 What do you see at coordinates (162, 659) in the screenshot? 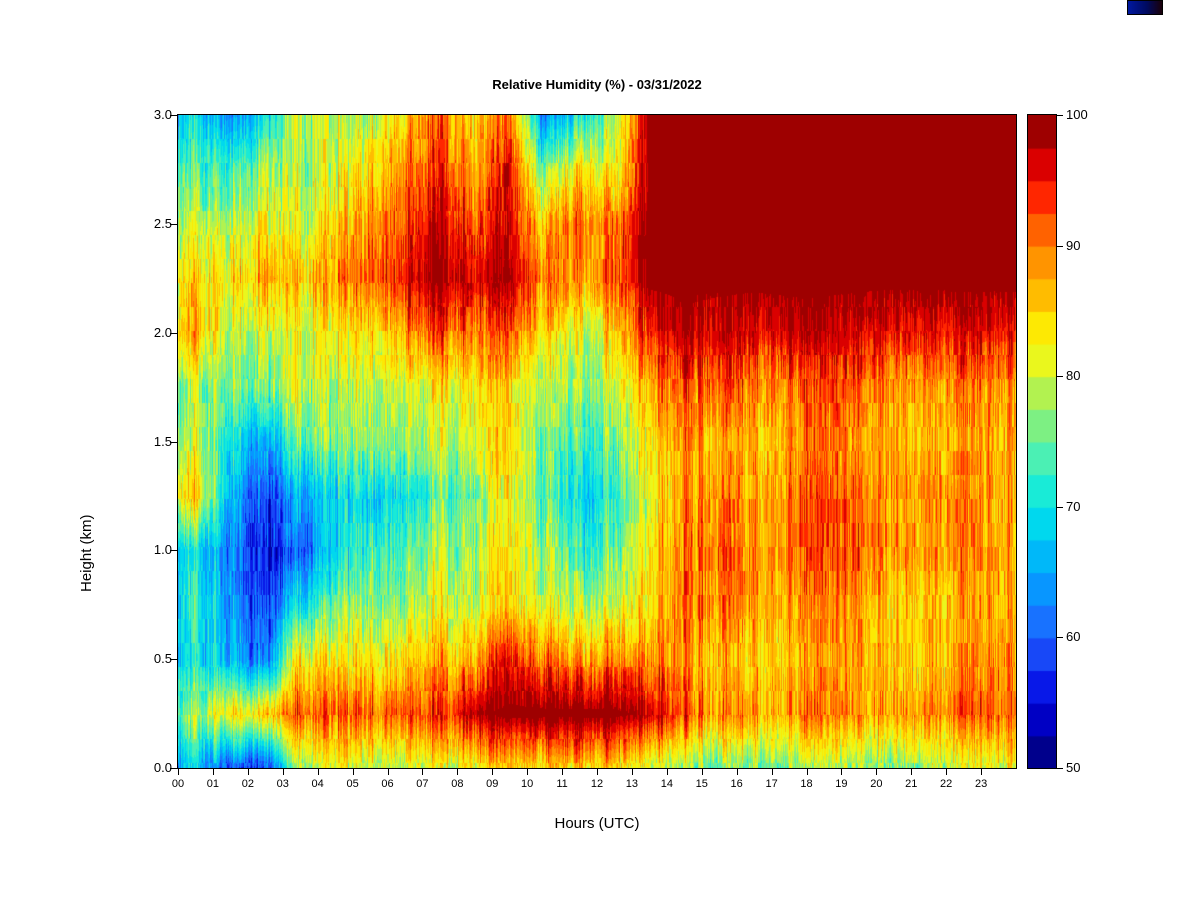
I see `y-tick-label: 0.5` at bounding box center [162, 659].